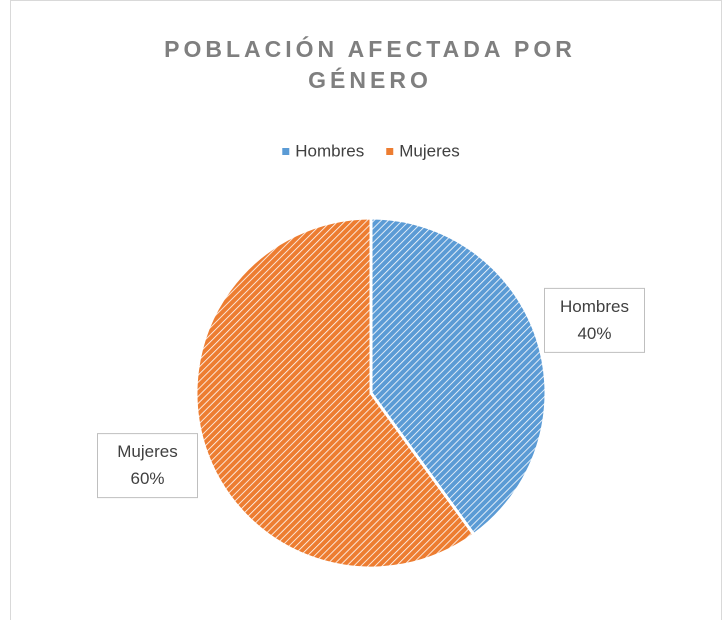 This screenshot has height=620, width=723. I want to click on chart-title: POBLACIÓN AFECTADA POR GÉNERO, so click(370, 64).